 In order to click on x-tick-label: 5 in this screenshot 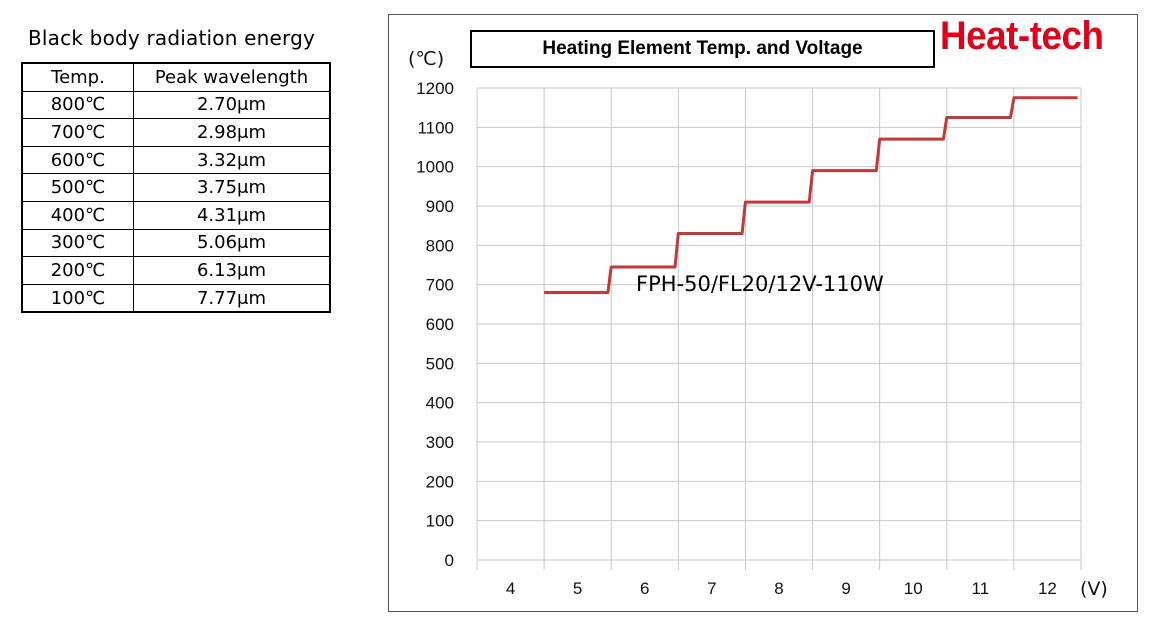, I will do `click(577, 588)`.